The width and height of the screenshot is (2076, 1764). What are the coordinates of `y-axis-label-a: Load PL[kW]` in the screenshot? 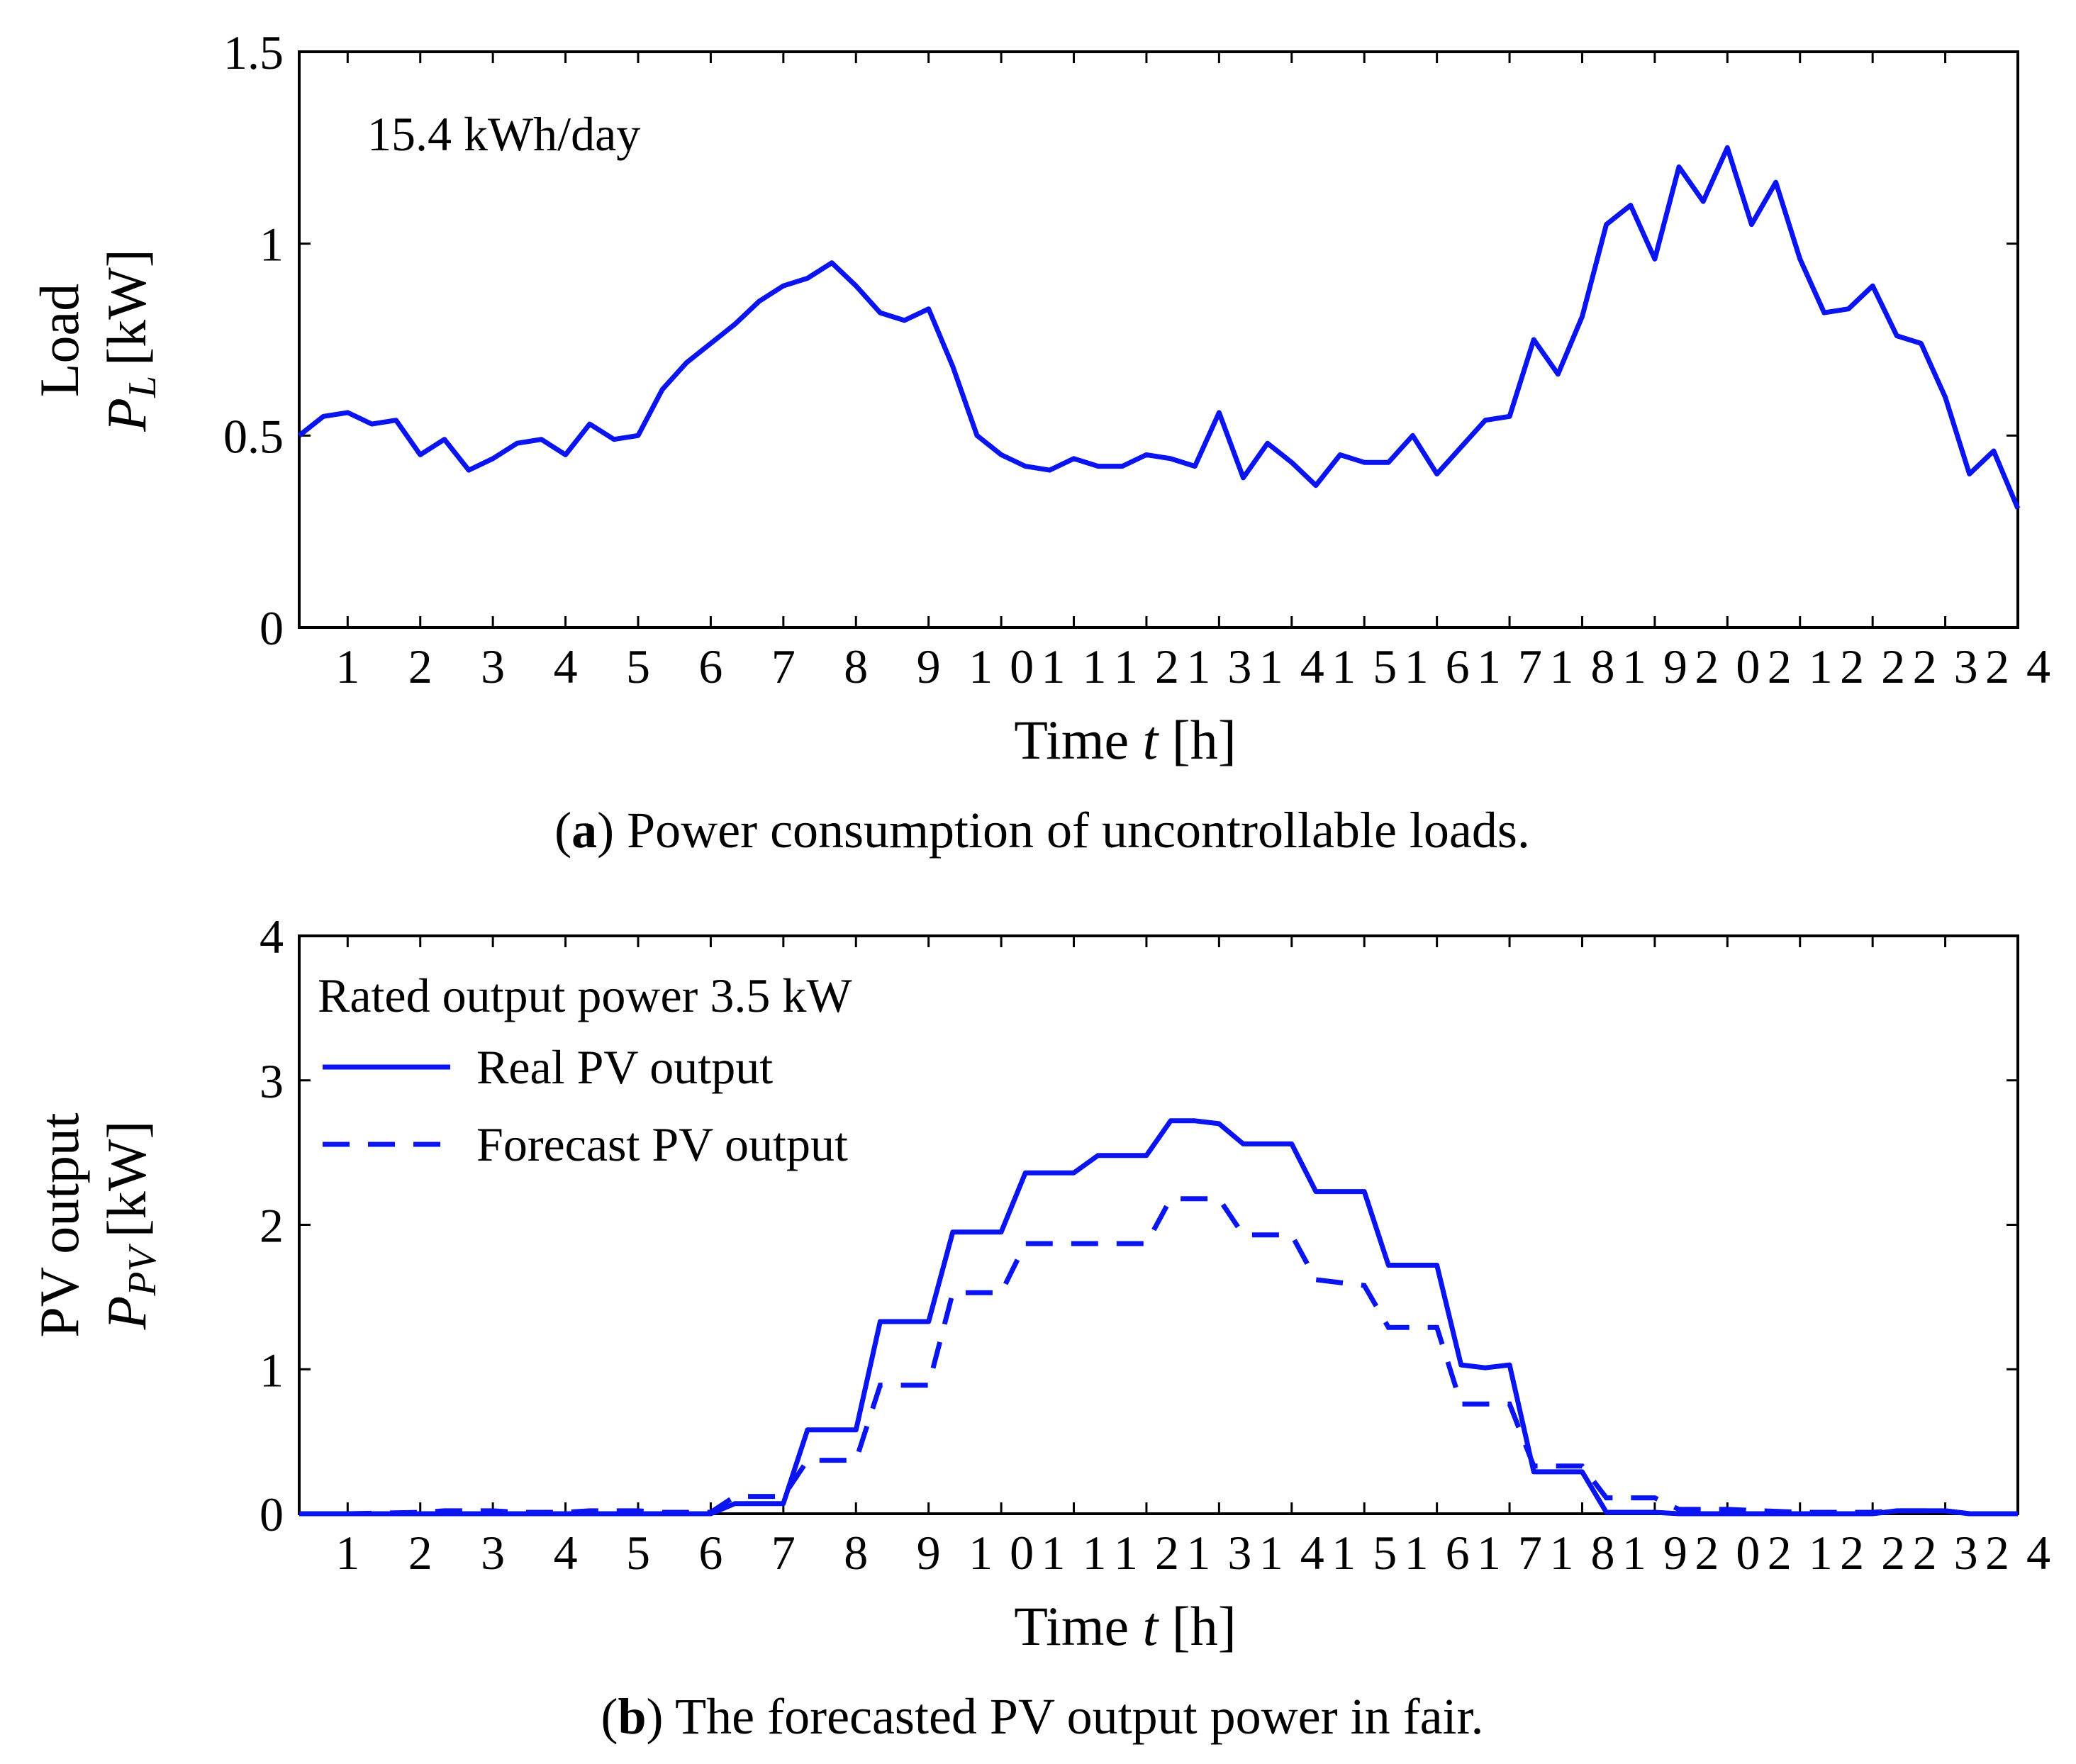 It's located at (96, 340).